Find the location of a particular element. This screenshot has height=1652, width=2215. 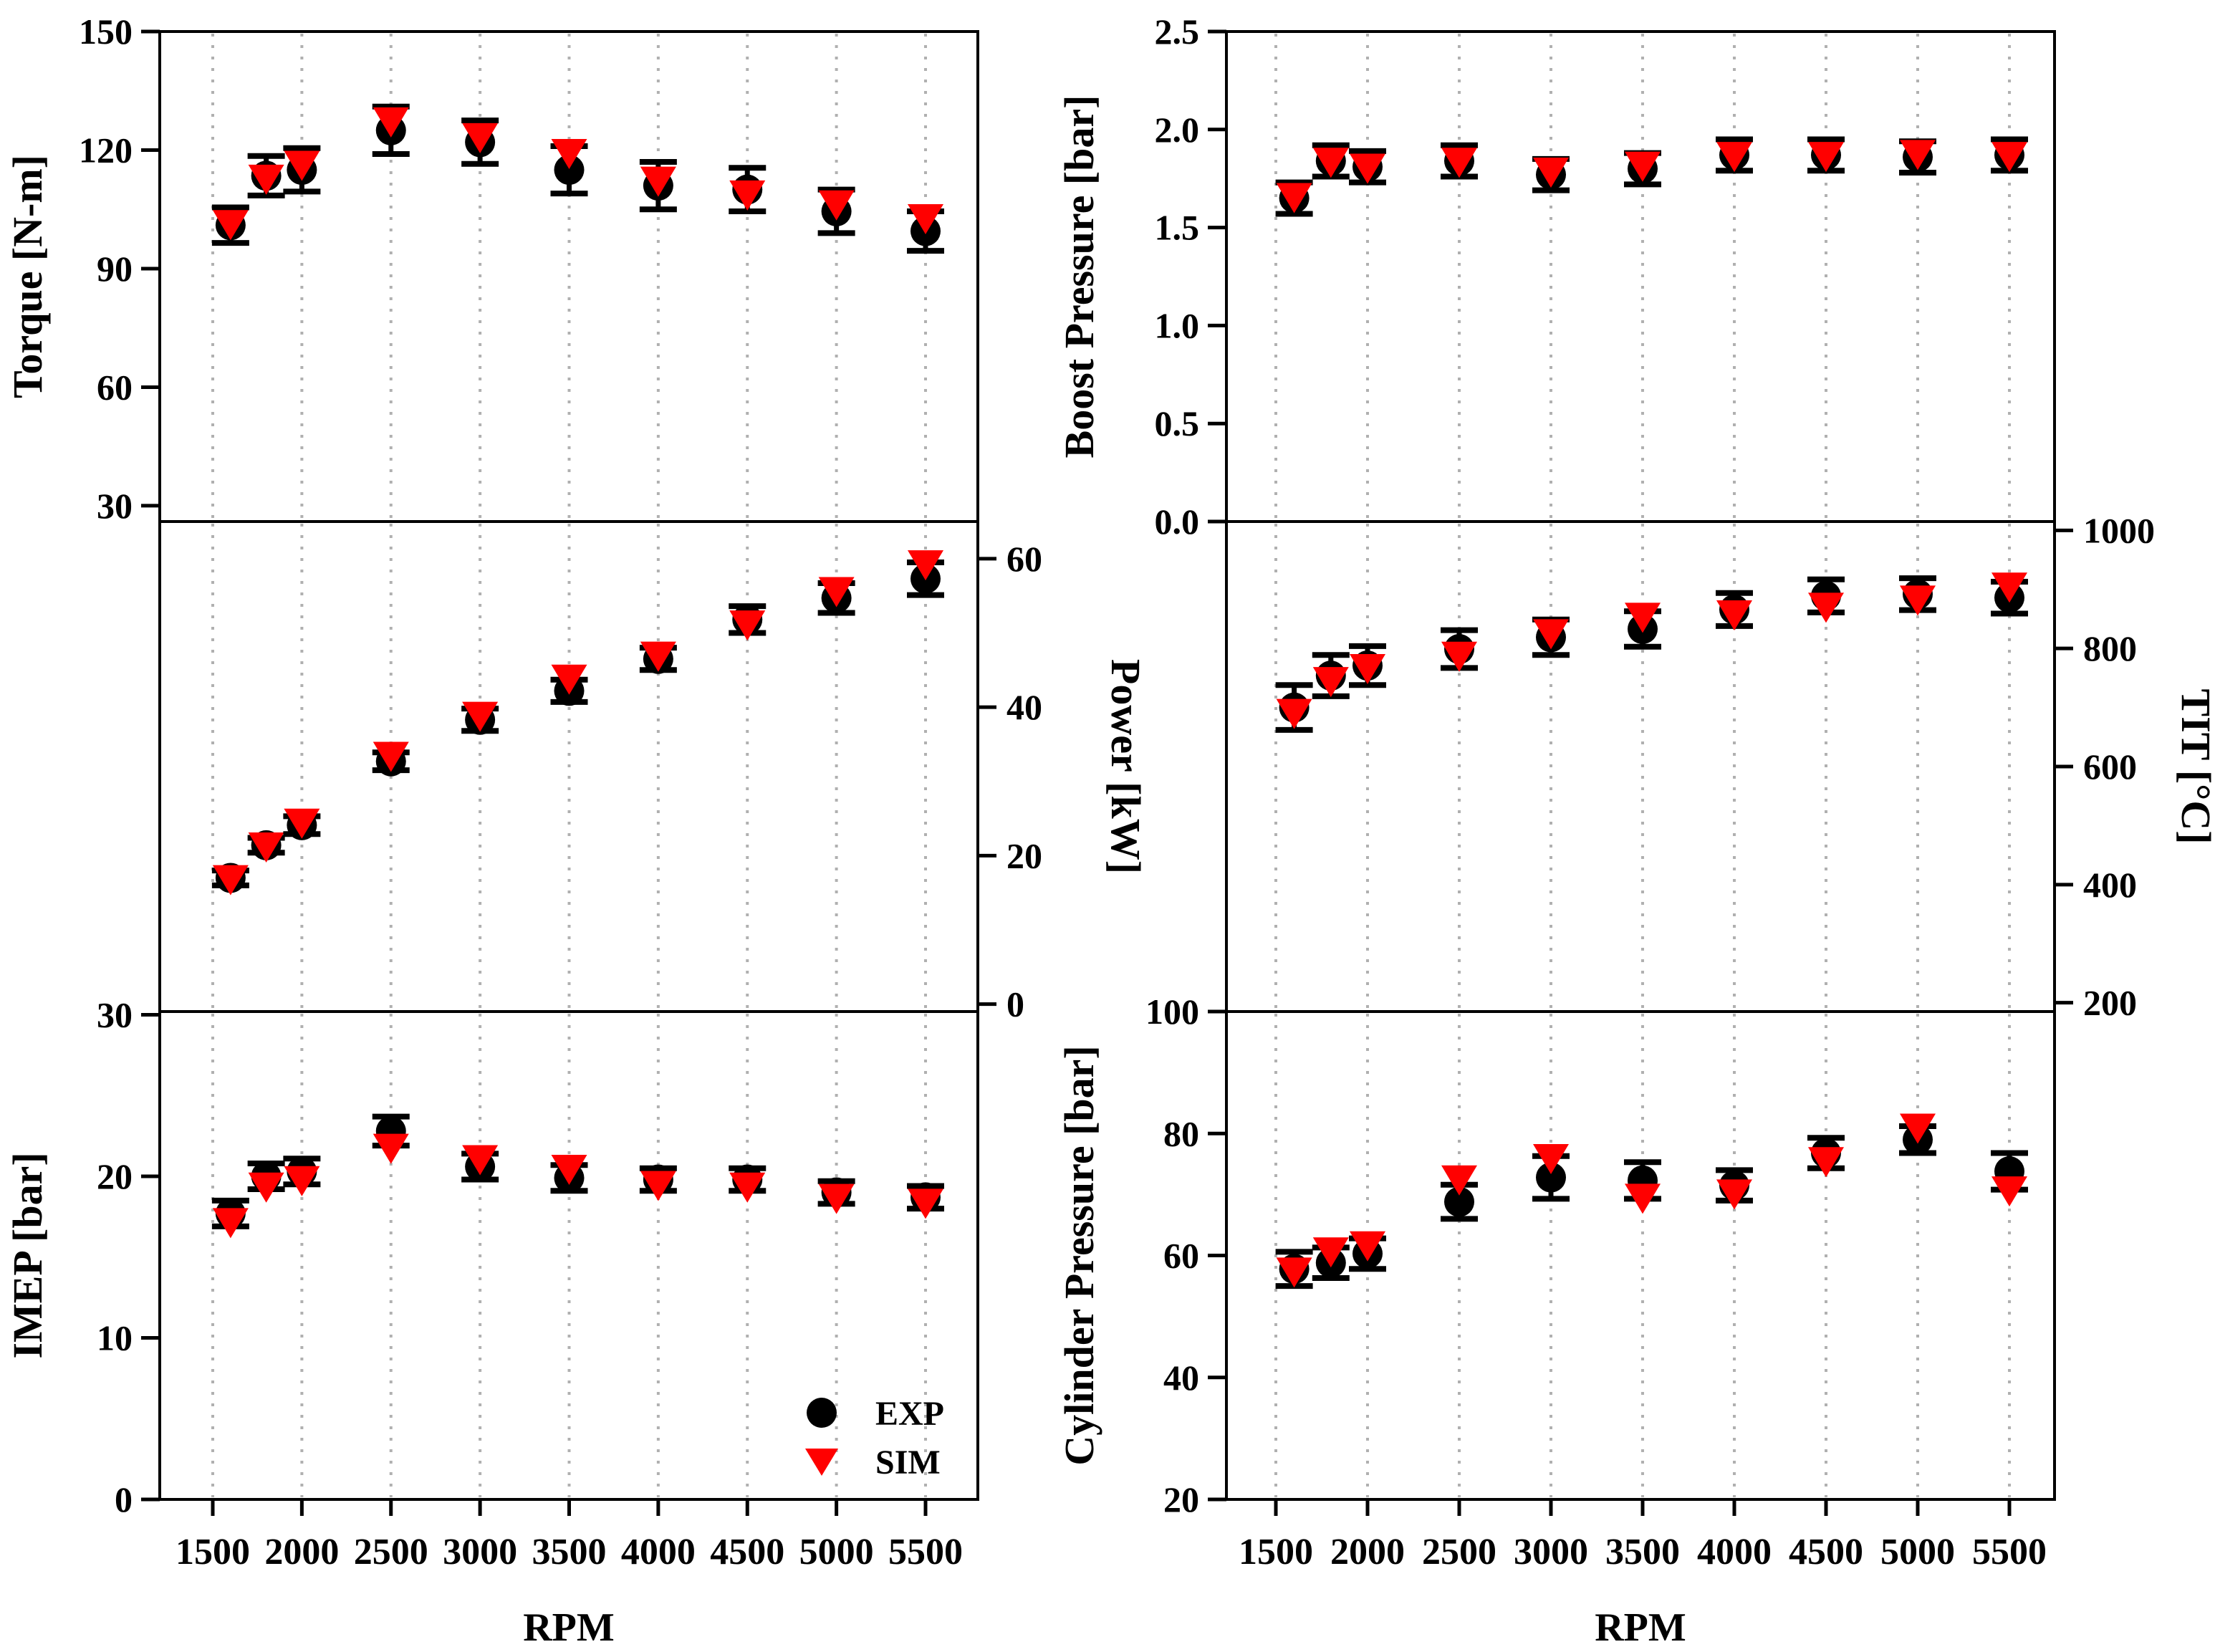

y-tick-label: 400 is located at coordinates (2110, 885).